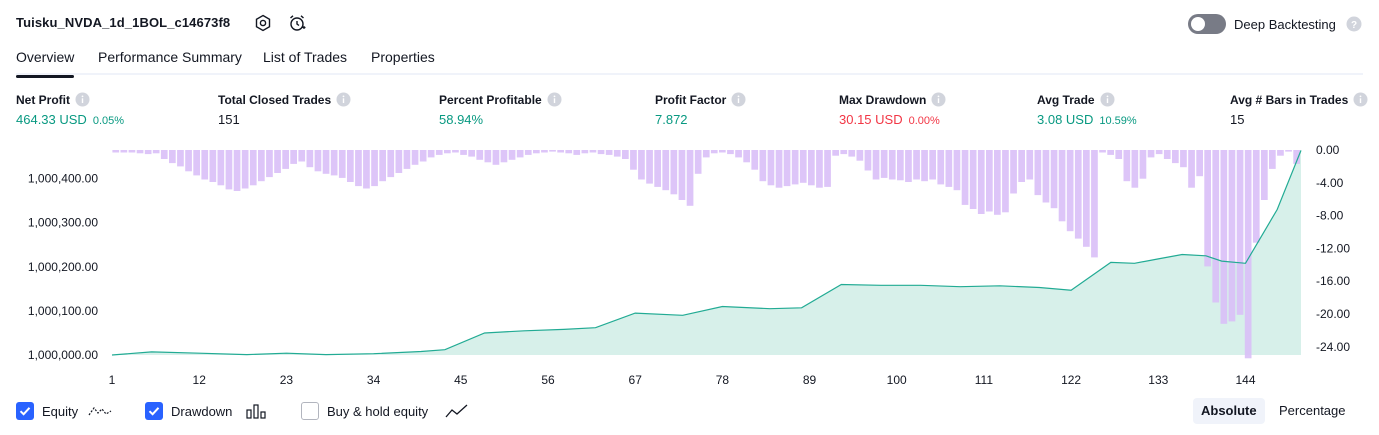  What do you see at coordinates (43, 100) in the screenshot?
I see `stat-label: Net Profit` at bounding box center [43, 100].